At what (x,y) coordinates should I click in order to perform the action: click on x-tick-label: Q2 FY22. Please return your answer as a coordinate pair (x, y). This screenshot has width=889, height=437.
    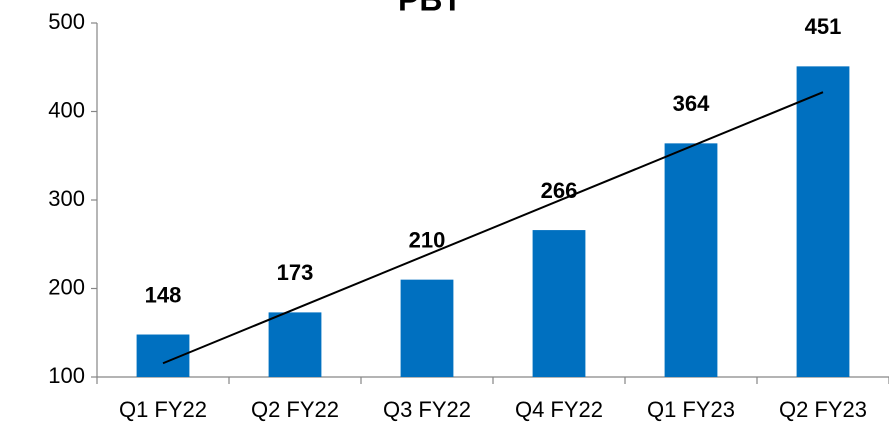
    Looking at the image, I should click on (295, 409).